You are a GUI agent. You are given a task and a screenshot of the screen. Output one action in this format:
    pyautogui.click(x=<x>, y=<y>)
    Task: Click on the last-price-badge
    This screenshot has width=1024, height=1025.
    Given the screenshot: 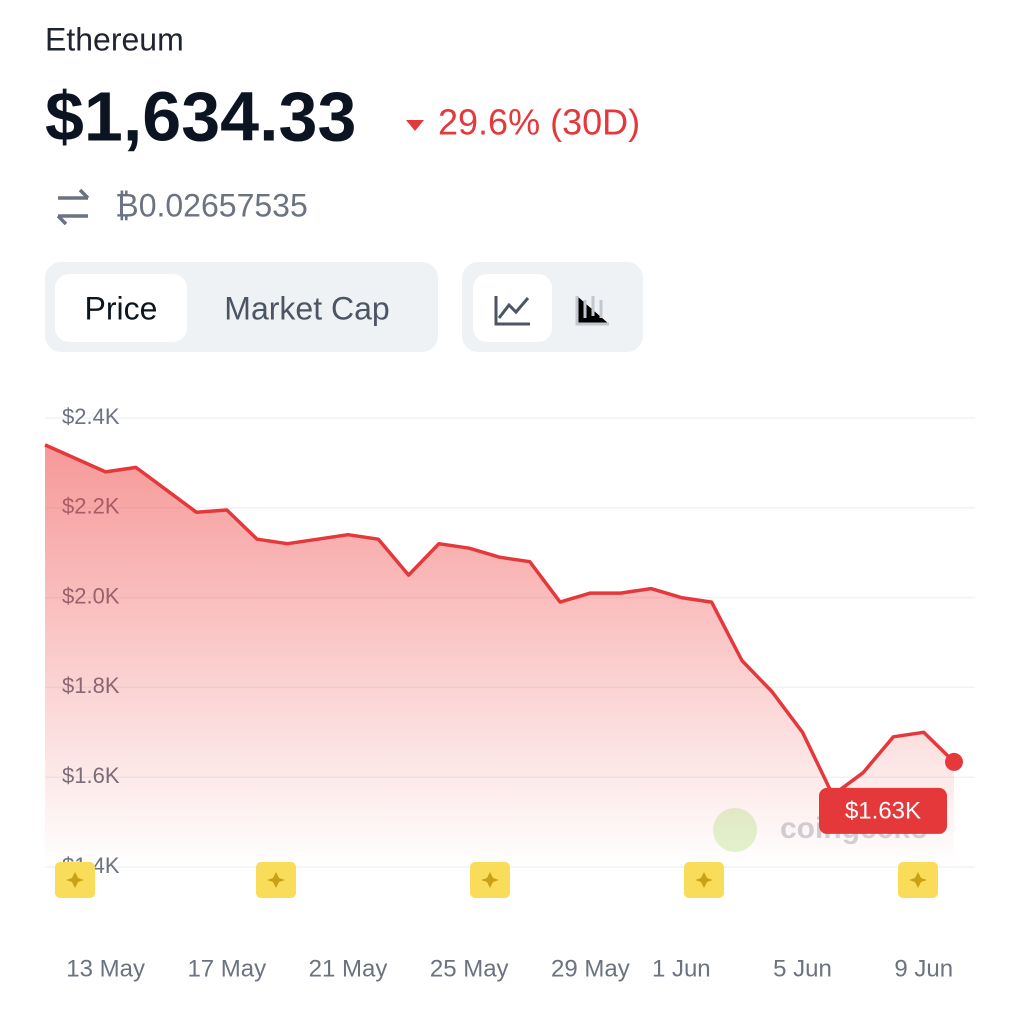 What is the action you would take?
    pyautogui.click(x=883, y=810)
    